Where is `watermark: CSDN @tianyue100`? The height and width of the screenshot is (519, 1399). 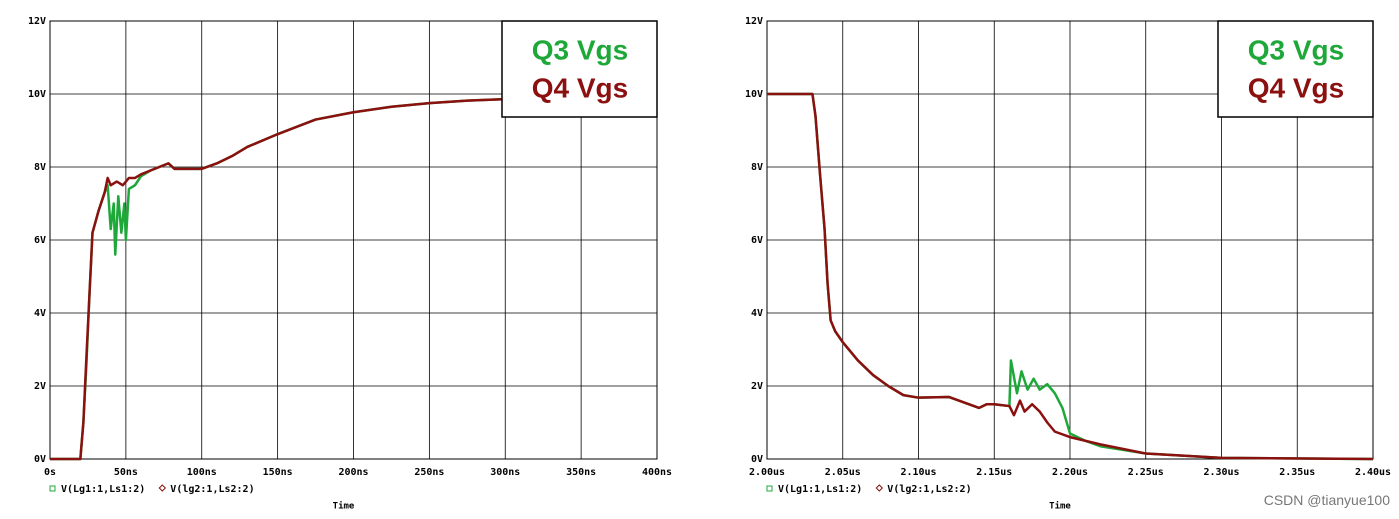
watermark: CSDN @tianyue100 is located at coordinates (1327, 500).